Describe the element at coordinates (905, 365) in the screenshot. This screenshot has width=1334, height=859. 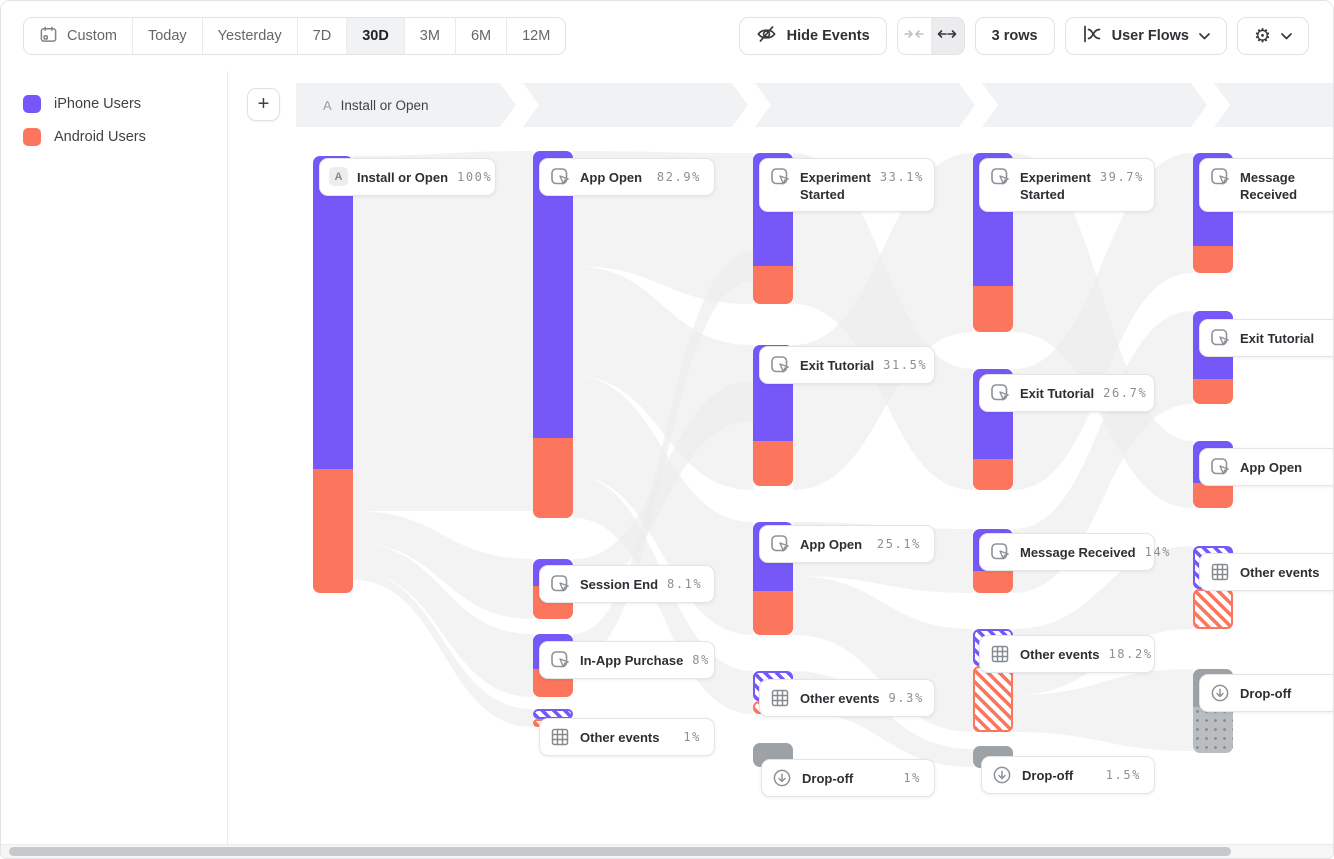
I see `flow-node-percent: 31.5%` at that location.